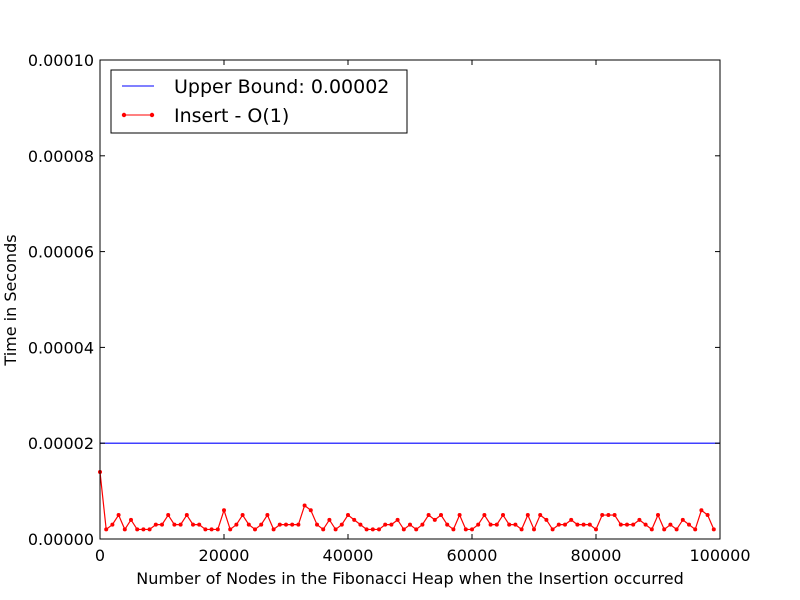  Describe the element at coordinates (124, 115) in the screenshot. I see `legend-marker-insert-left` at that location.